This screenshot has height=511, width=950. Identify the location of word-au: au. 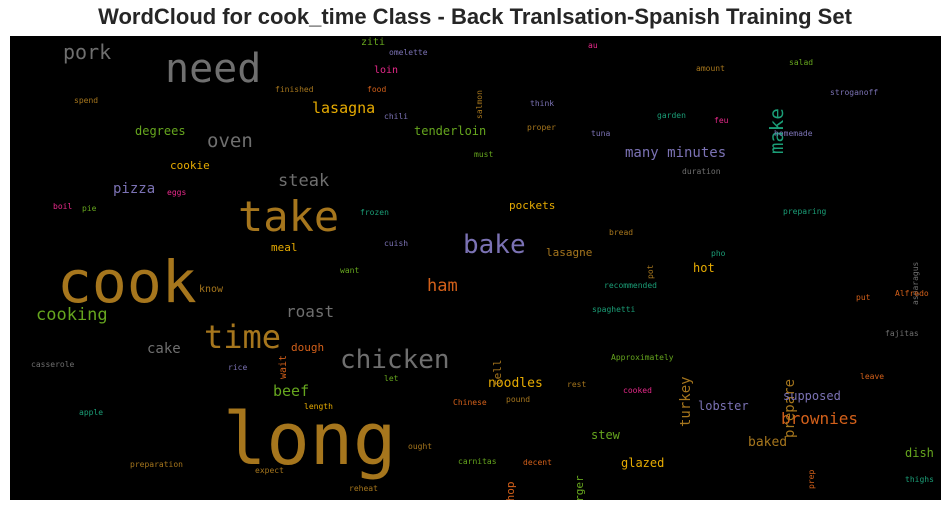
(593, 45).